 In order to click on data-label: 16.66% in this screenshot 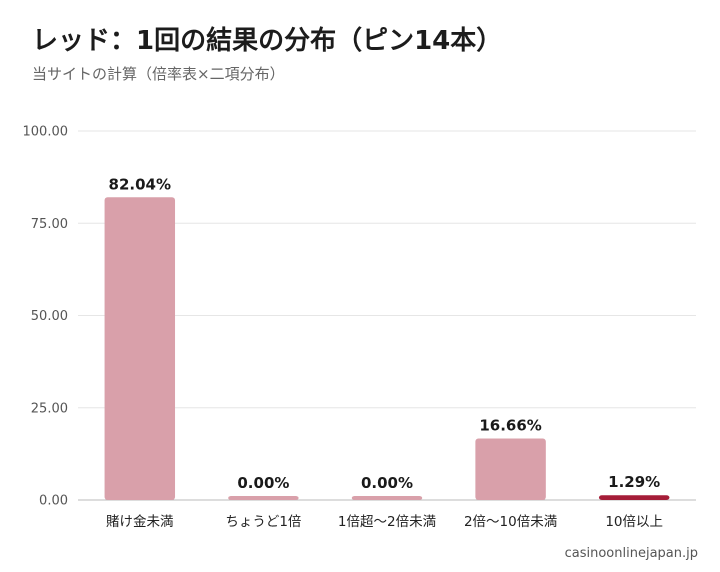, I will do `click(510, 426)`.